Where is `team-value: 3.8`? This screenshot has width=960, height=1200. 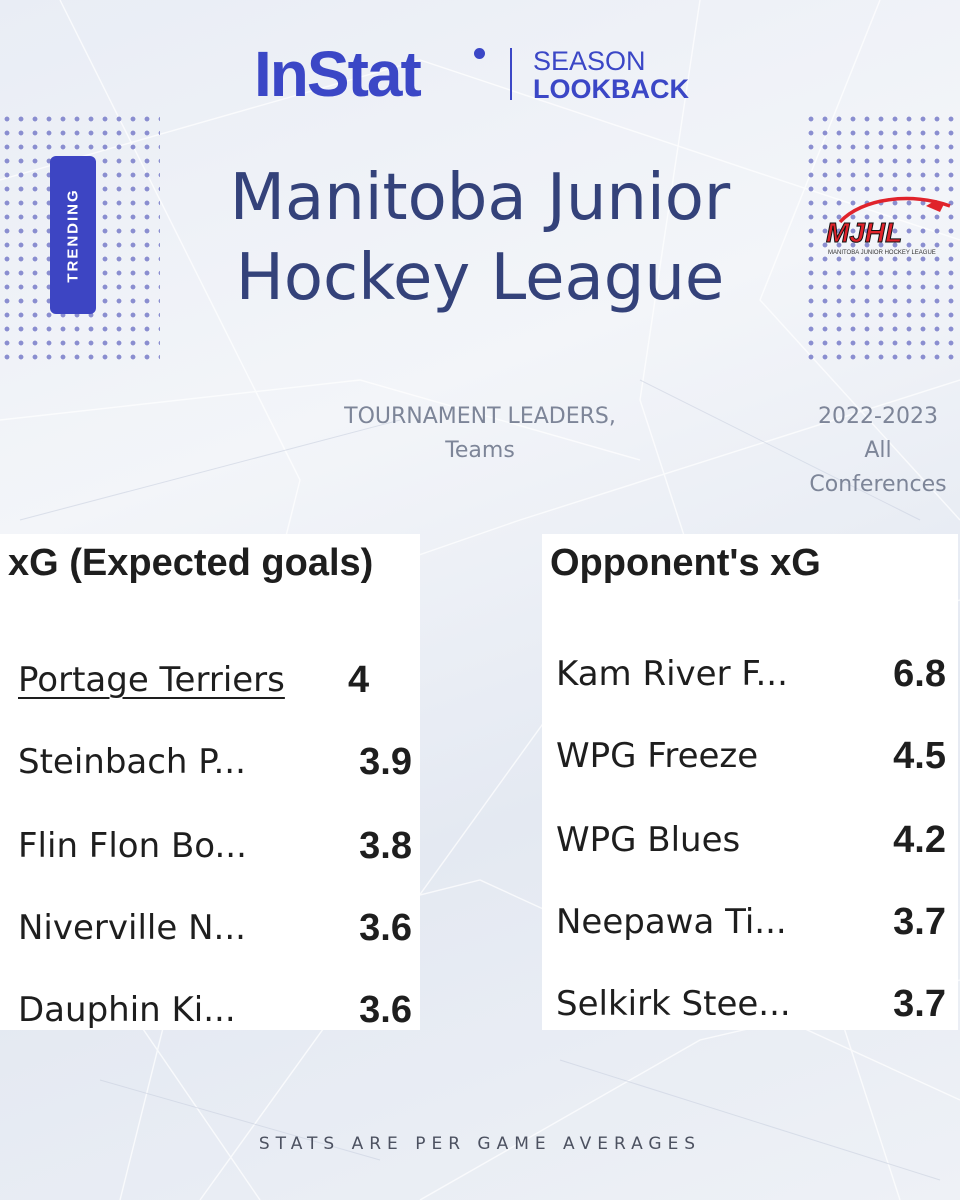 team-value: 3.8 is located at coordinates (385, 846).